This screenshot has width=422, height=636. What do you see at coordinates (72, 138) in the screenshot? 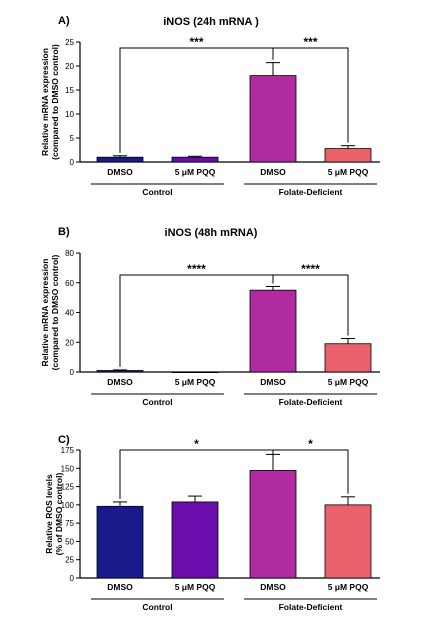
I see `y-tick-label: 5` at bounding box center [72, 138].